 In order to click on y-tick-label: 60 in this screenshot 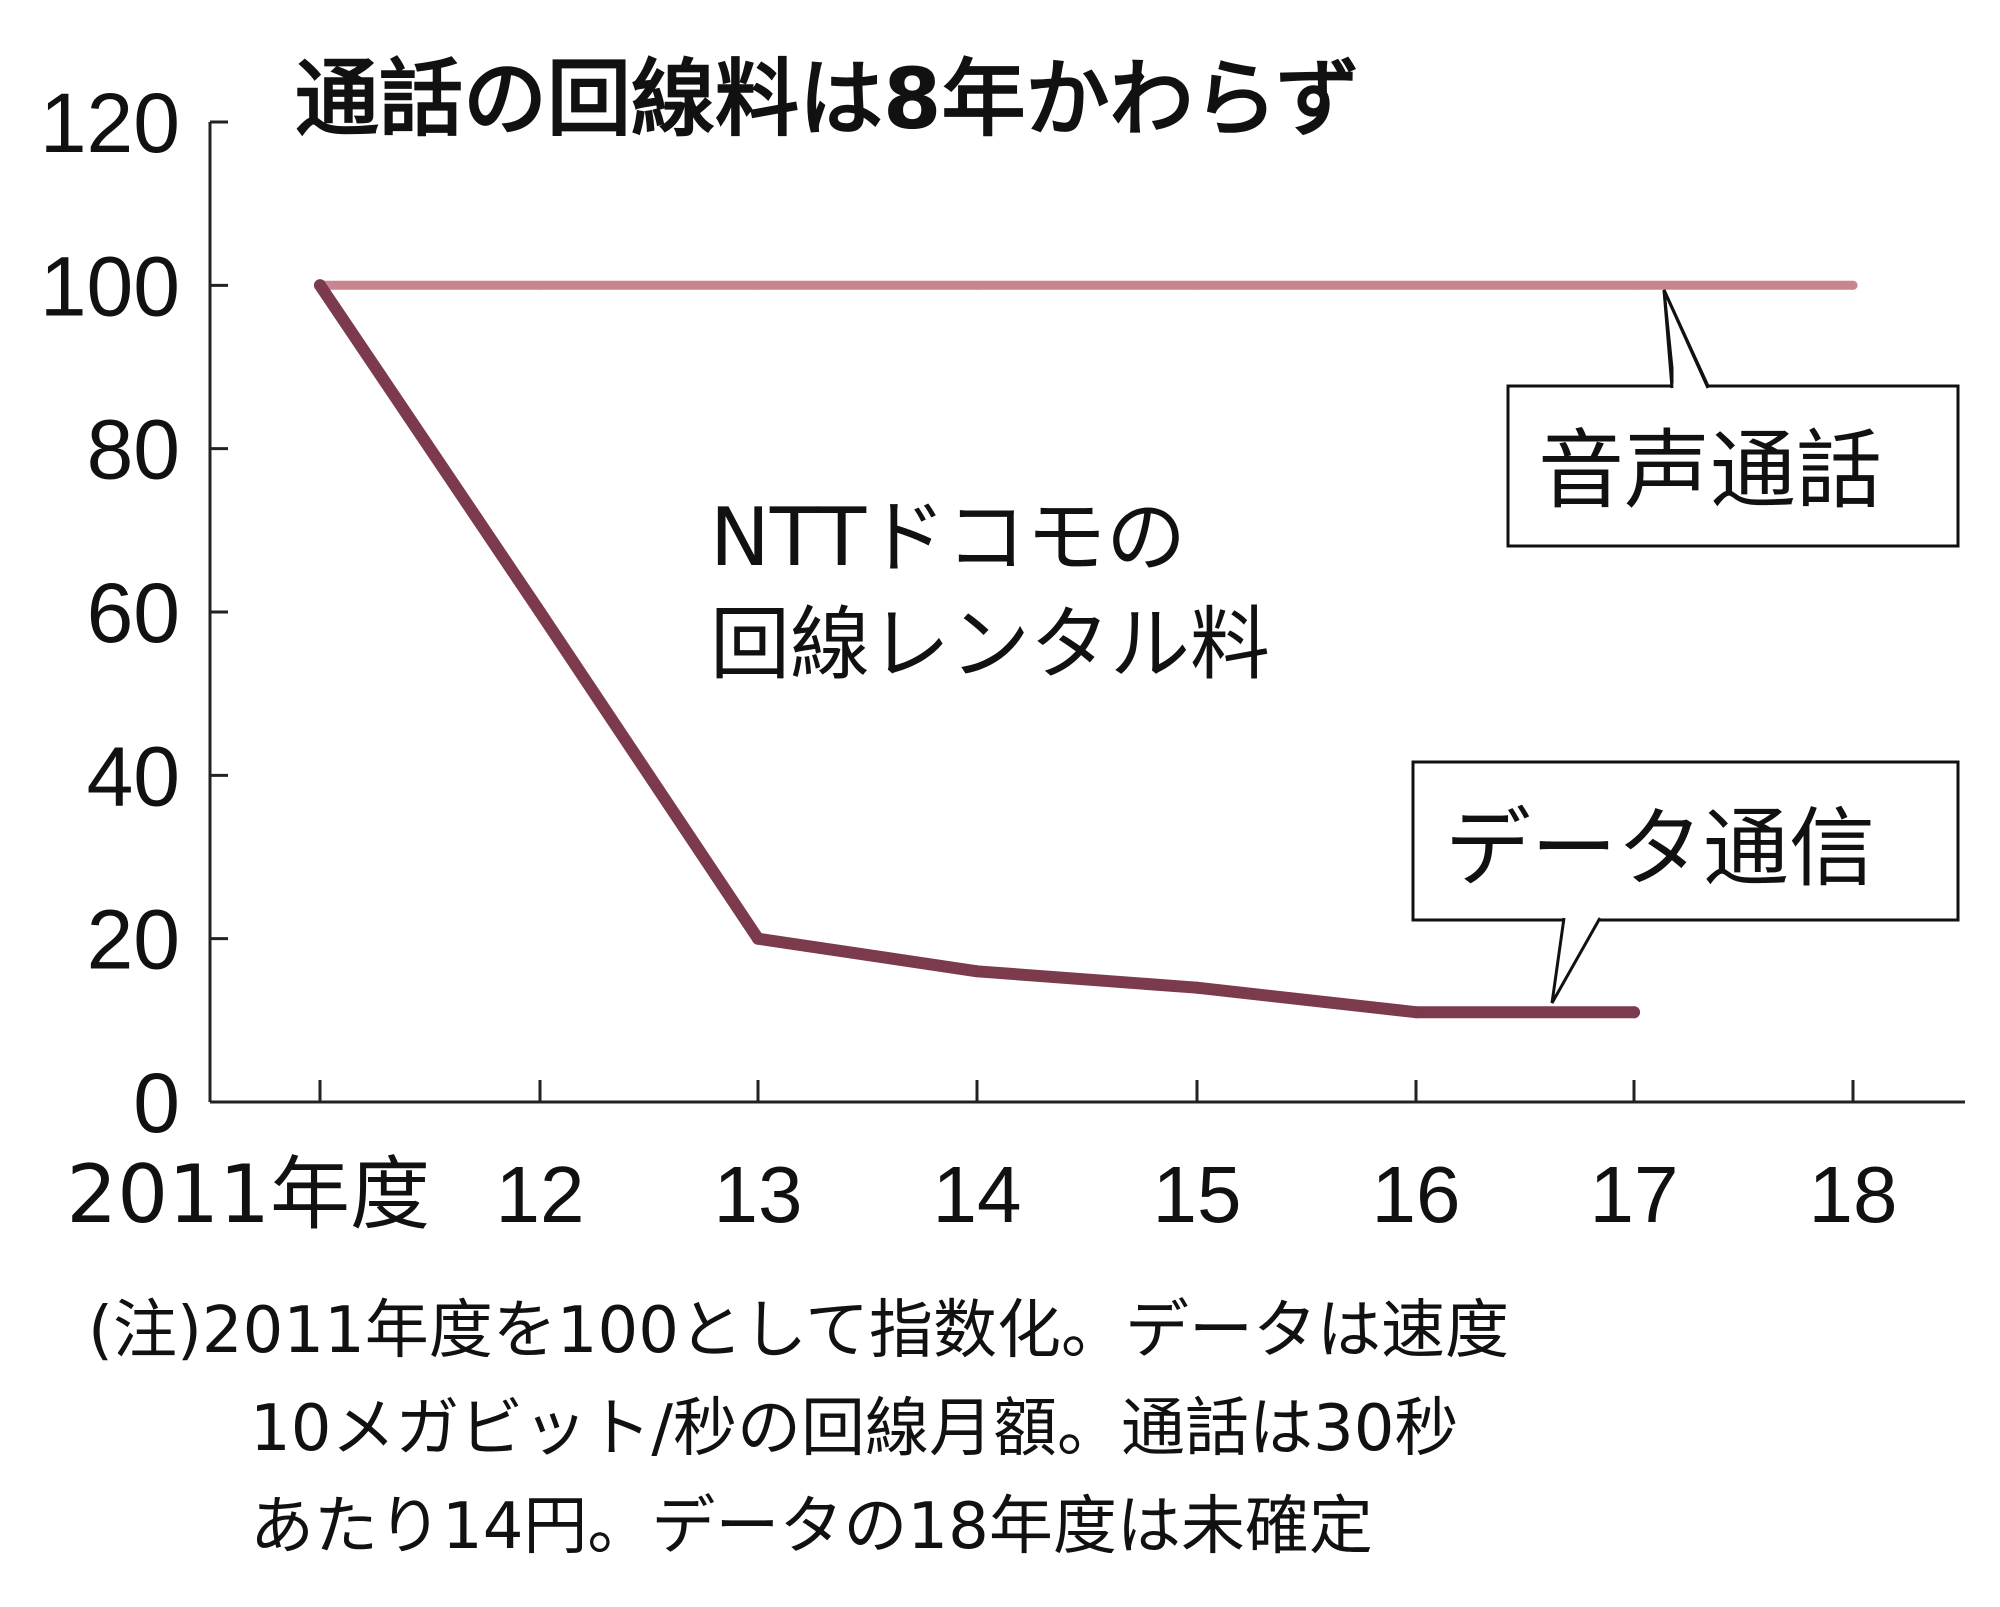, I will do `click(133, 613)`.